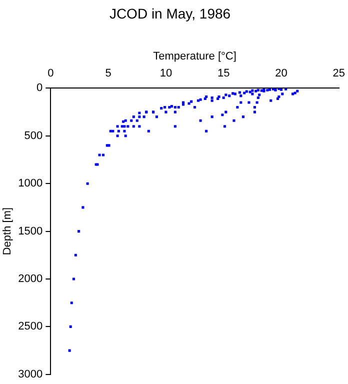 The image size is (348, 384). What do you see at coordinates (30, 279) in the screenshot?
I see `y-tick-label: 2000` at bounding box center [30, 279].